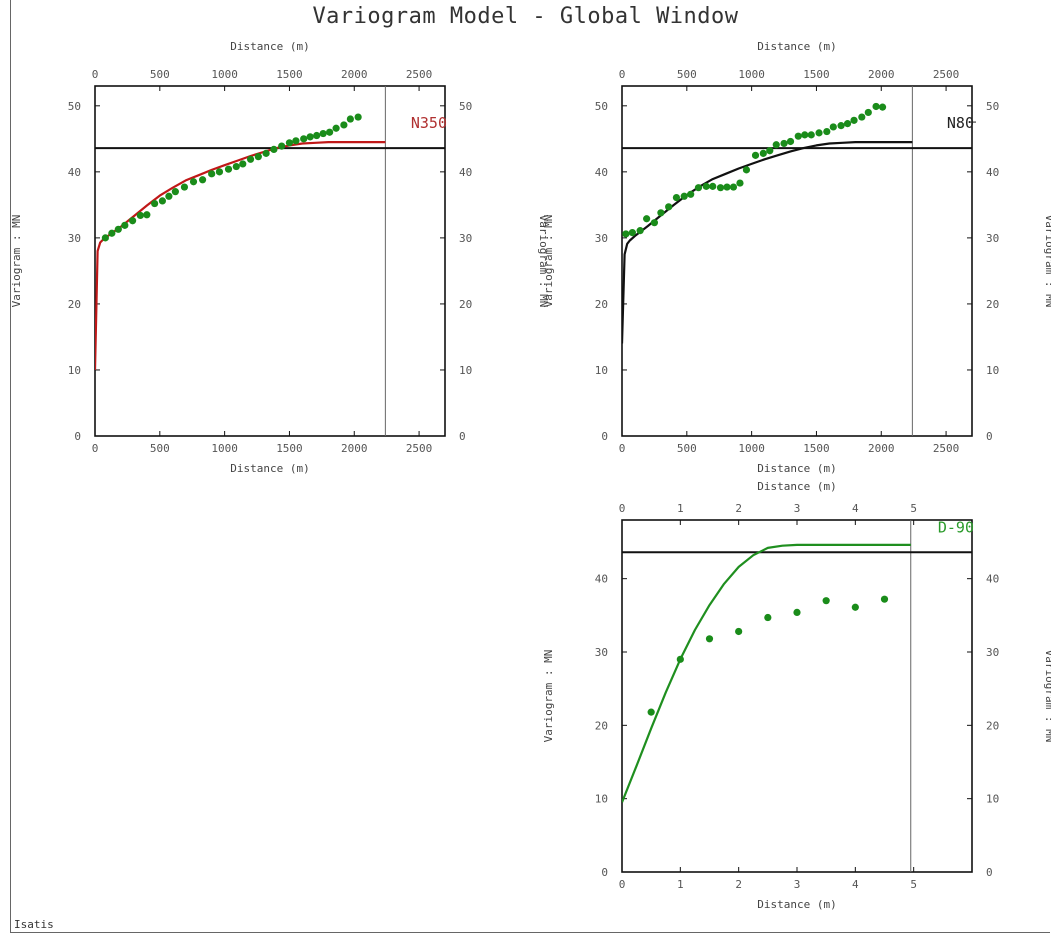  Describe the element at coordinates (796, 486) in the screenshot. I see `x-axis-label-top: Distance (m)` at that location.